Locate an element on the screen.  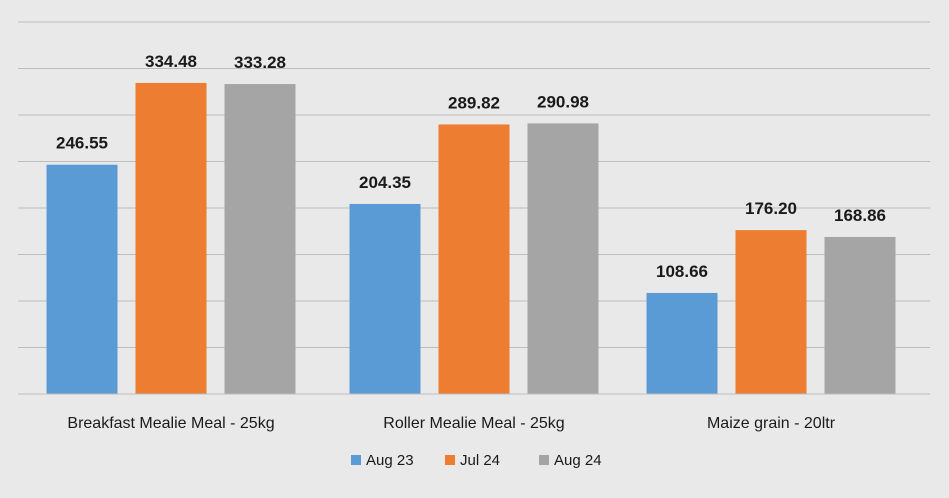
legend-label: Aug 24 is located at coordinates (578, 460).